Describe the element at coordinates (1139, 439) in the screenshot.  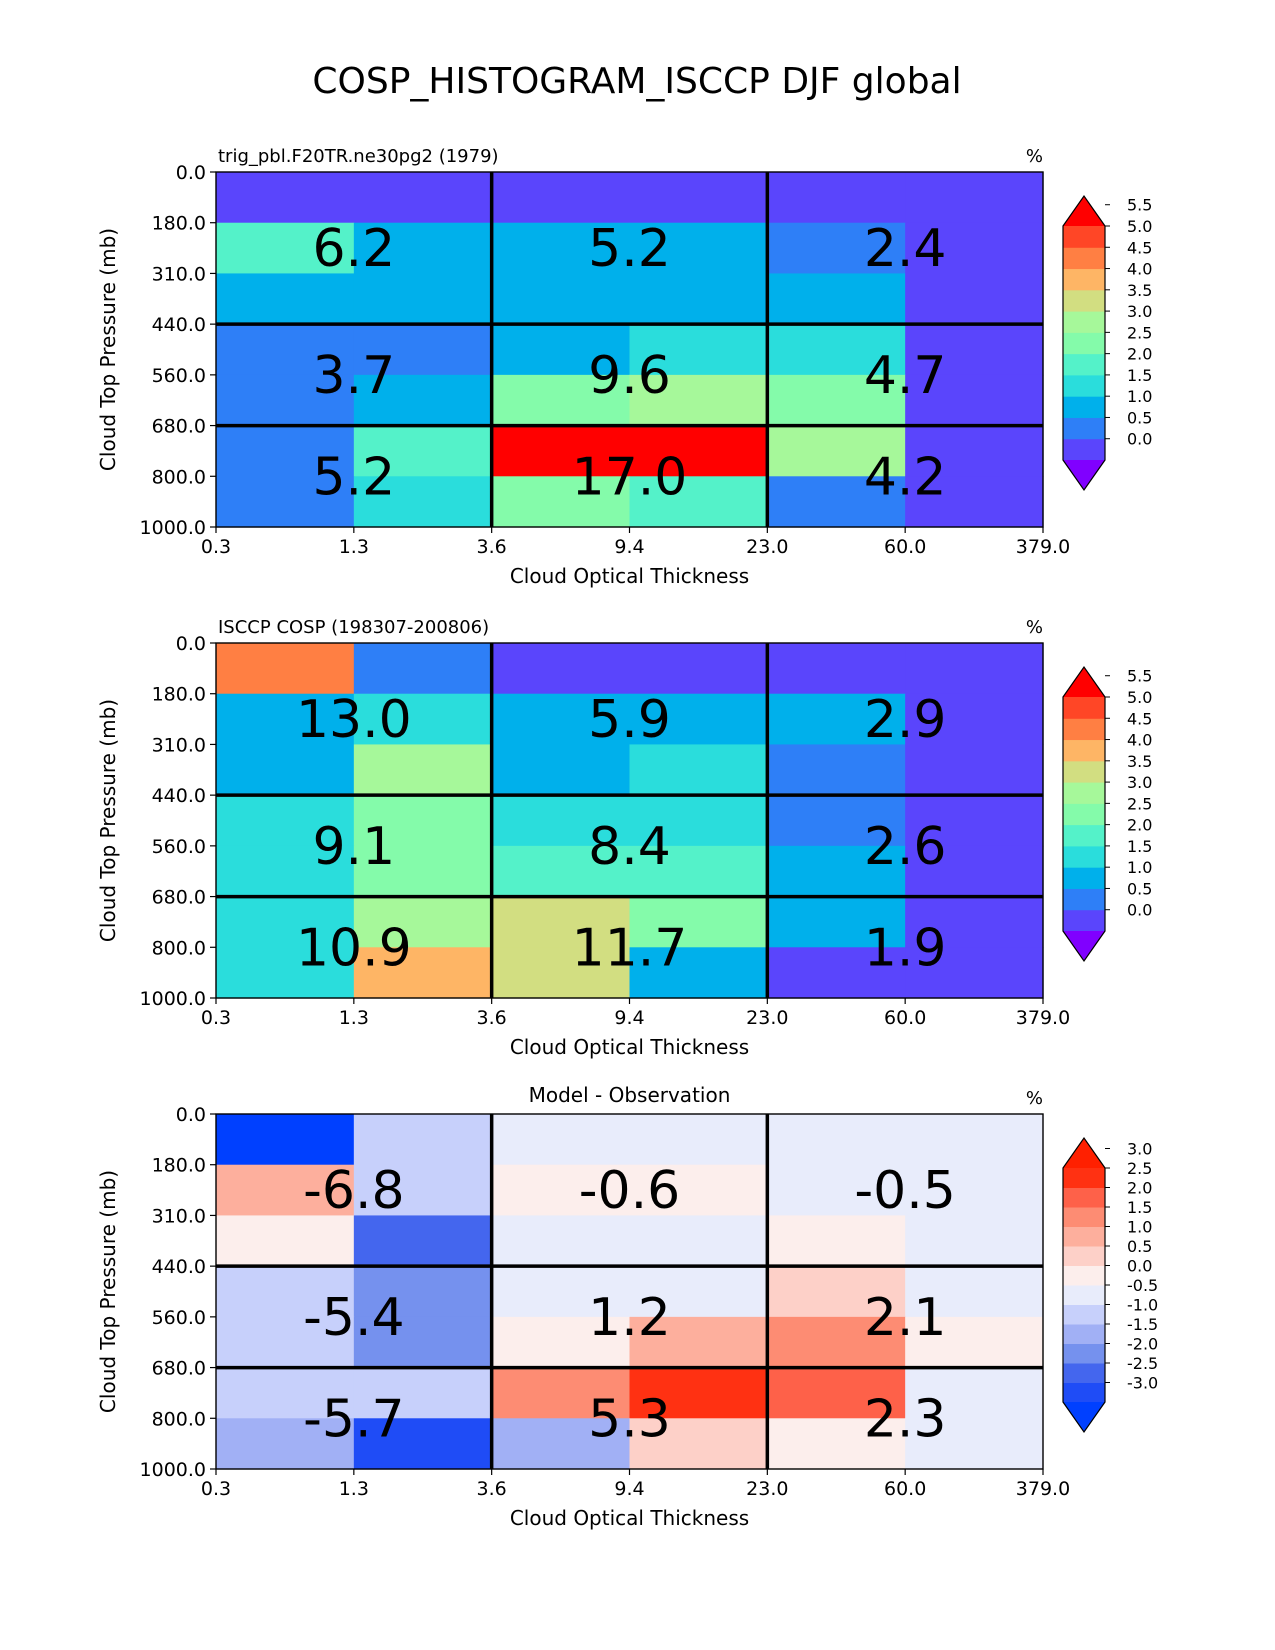
I see `colorbar-tick-label: 0.0` at that location.